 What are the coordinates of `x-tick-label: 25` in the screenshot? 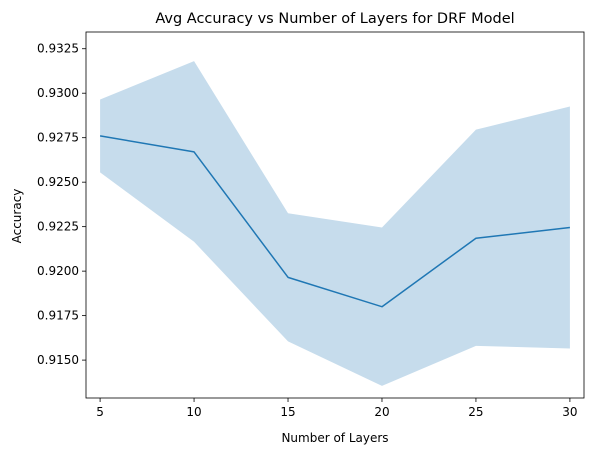 It's located at (475, 412).